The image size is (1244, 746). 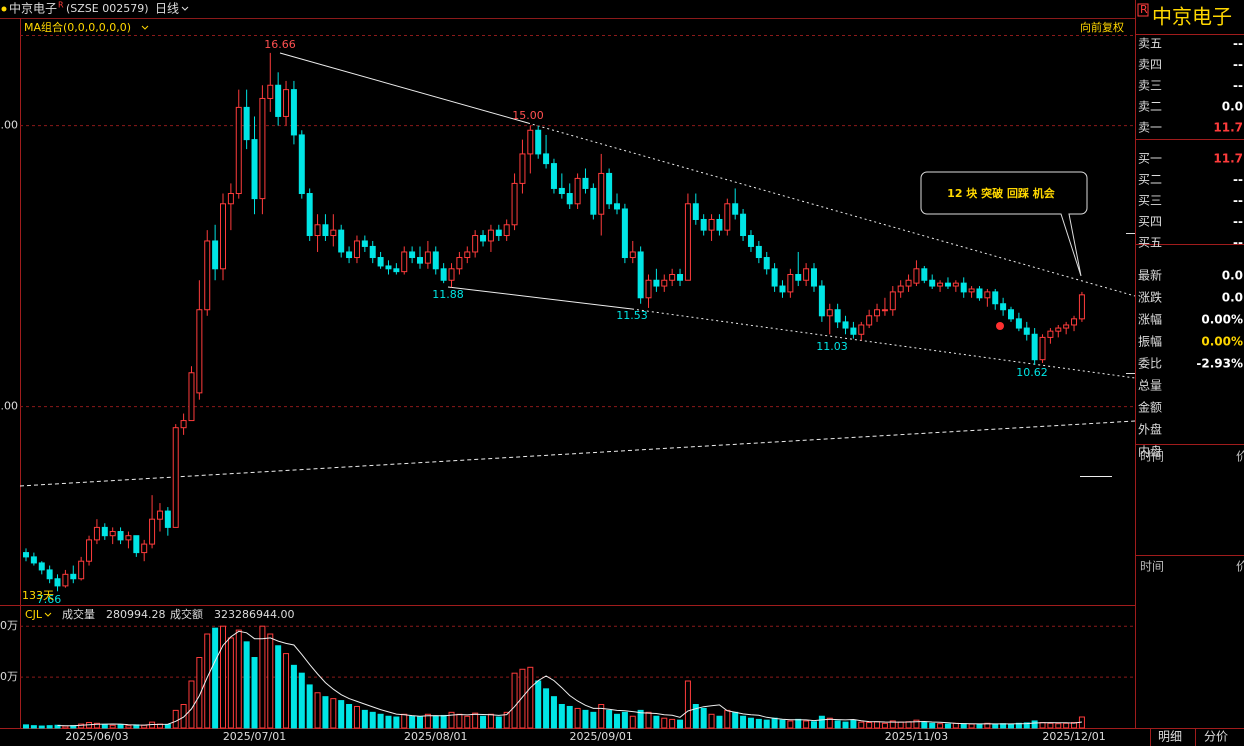 What do you see at coordinates (1000, 326) in the screenshot?
I see `signal-dot` at bounding box center [1000, 326].